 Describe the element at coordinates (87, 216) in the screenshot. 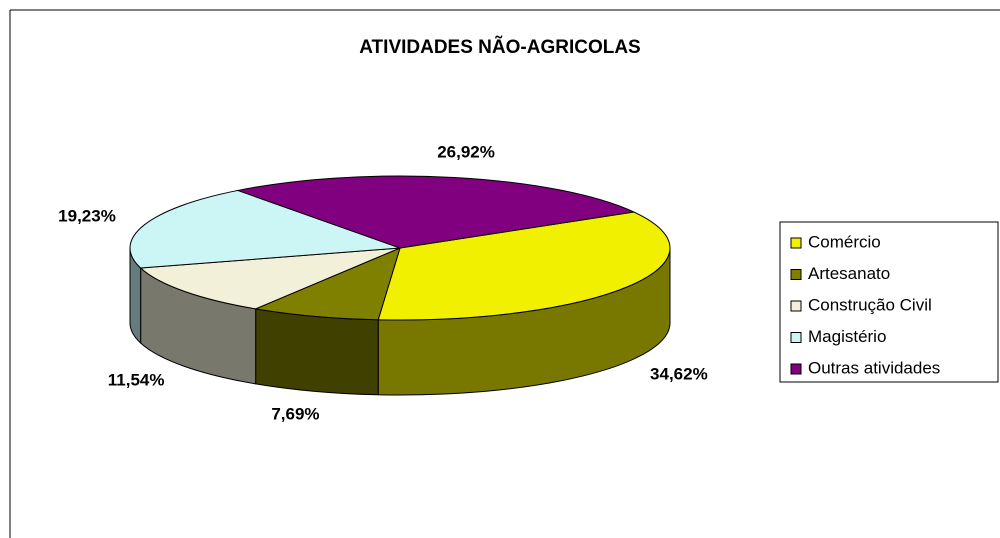

I see `data-label: 19,23%` at that location.